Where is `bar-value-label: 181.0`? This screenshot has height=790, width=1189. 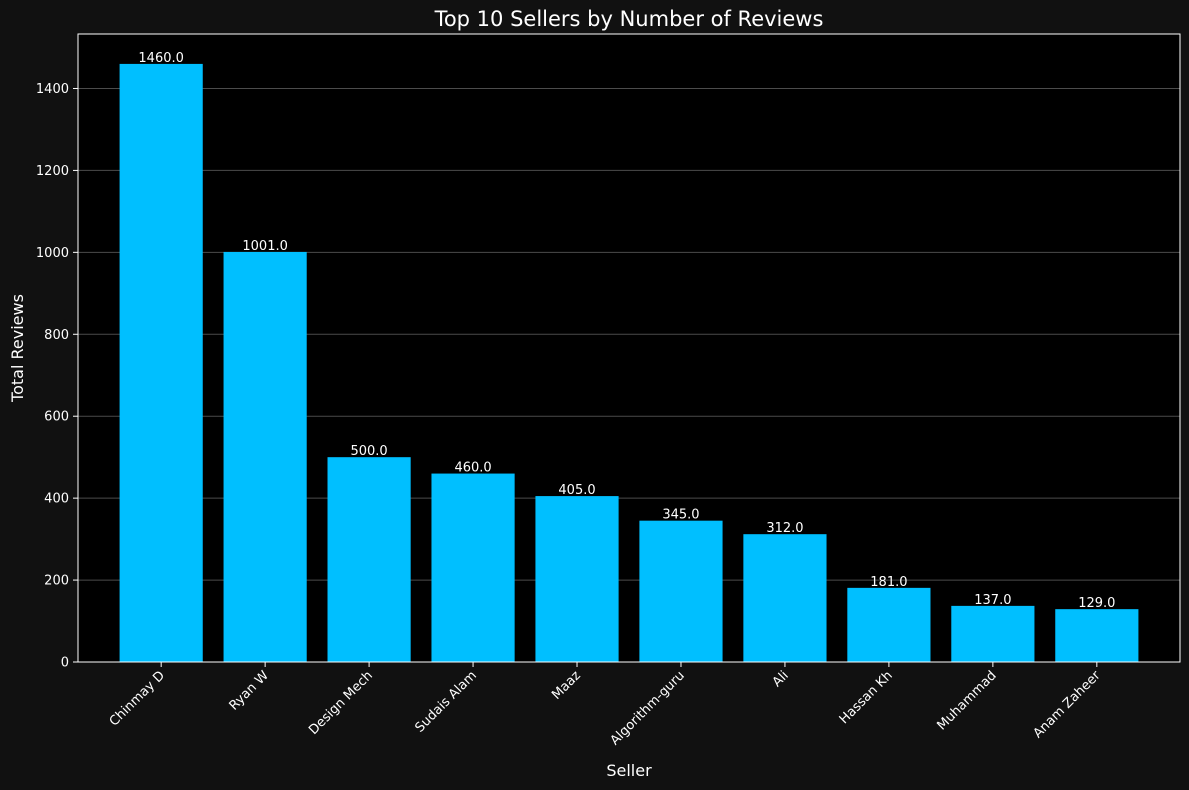 bar-value-label: 181.0 is located at coordinates (888, 582).